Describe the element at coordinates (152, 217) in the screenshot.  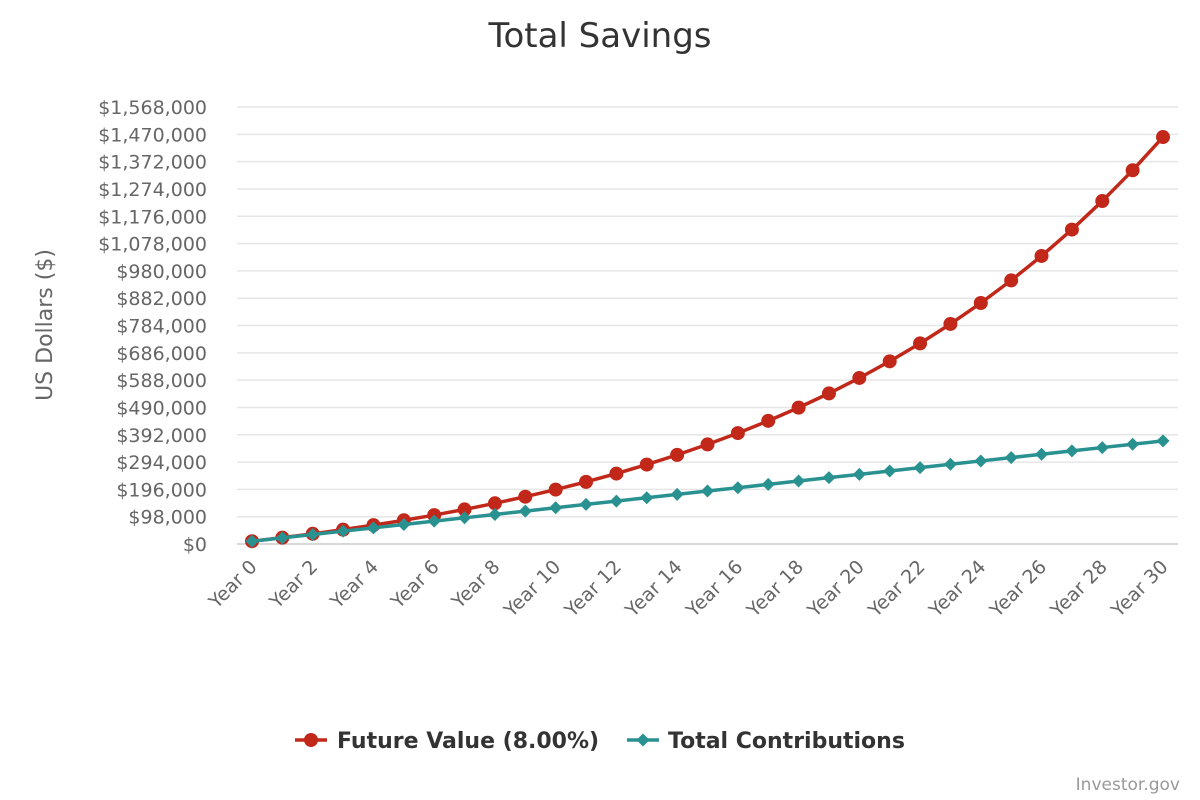
I see `y-tick-label: $1,176,000` at that location.